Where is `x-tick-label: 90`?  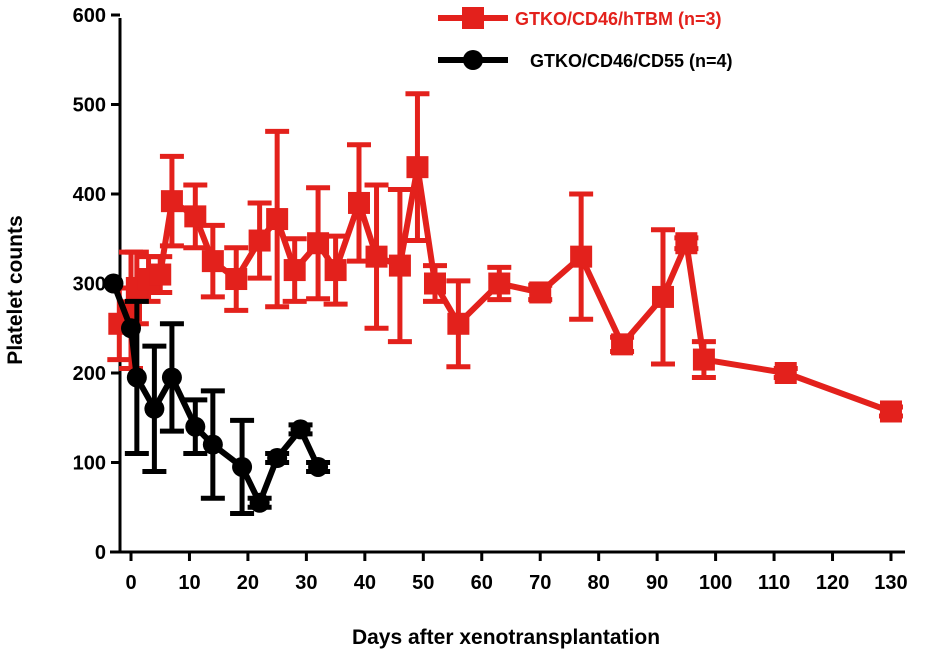
x-tick-label: 90 is located at coordinates (657, 583).